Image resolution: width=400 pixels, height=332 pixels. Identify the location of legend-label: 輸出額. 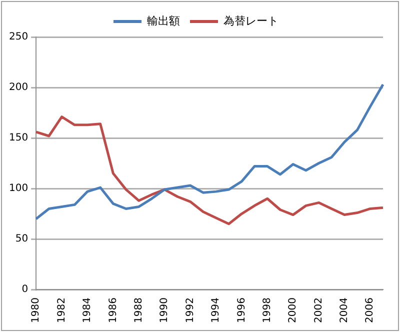
(163, 21).